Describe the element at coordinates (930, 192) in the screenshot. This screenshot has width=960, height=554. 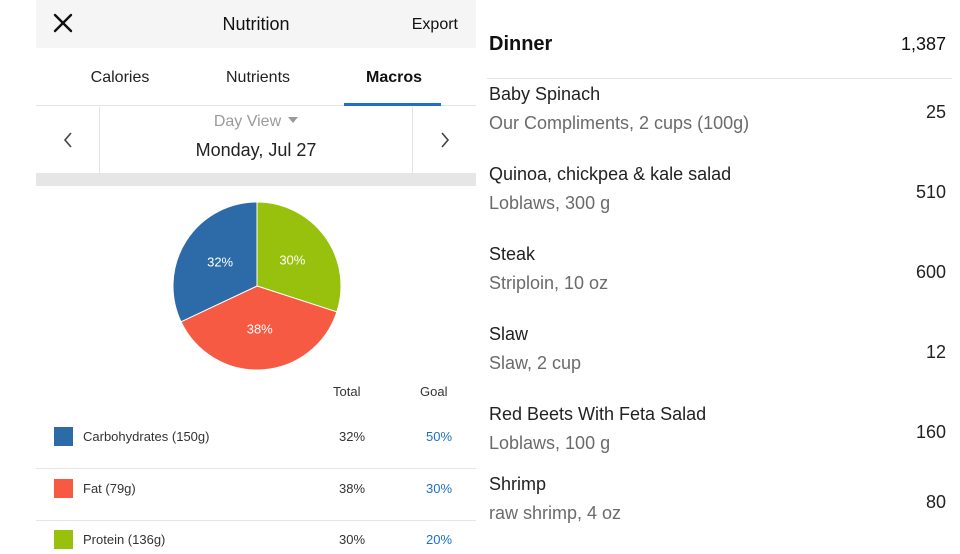
I see `food-calories: 510` at that location.